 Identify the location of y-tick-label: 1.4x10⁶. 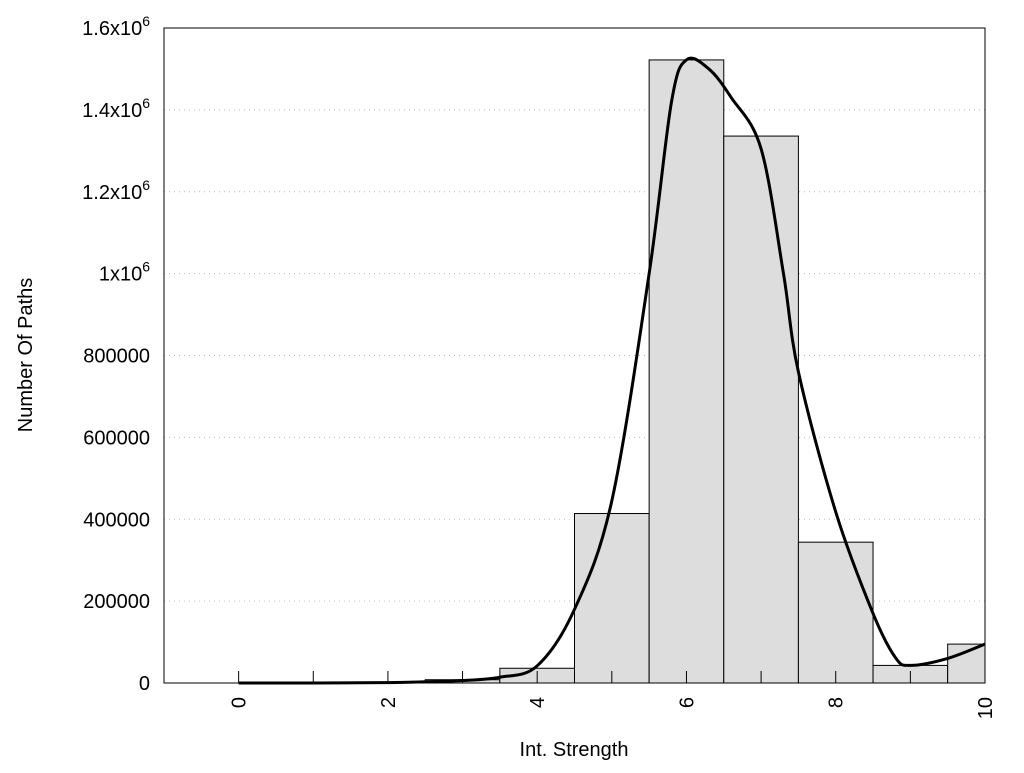
(116, 108).